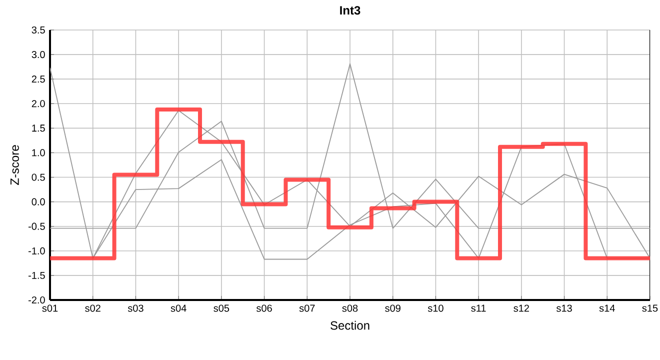  I want to click on x-tick-label: s01, so click(50, 308).